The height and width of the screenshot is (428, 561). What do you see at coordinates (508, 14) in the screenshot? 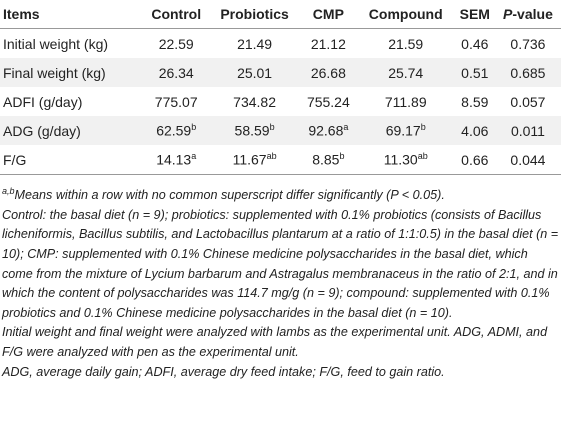
I see `cell-italic: P` at bounding box center [508, 14].